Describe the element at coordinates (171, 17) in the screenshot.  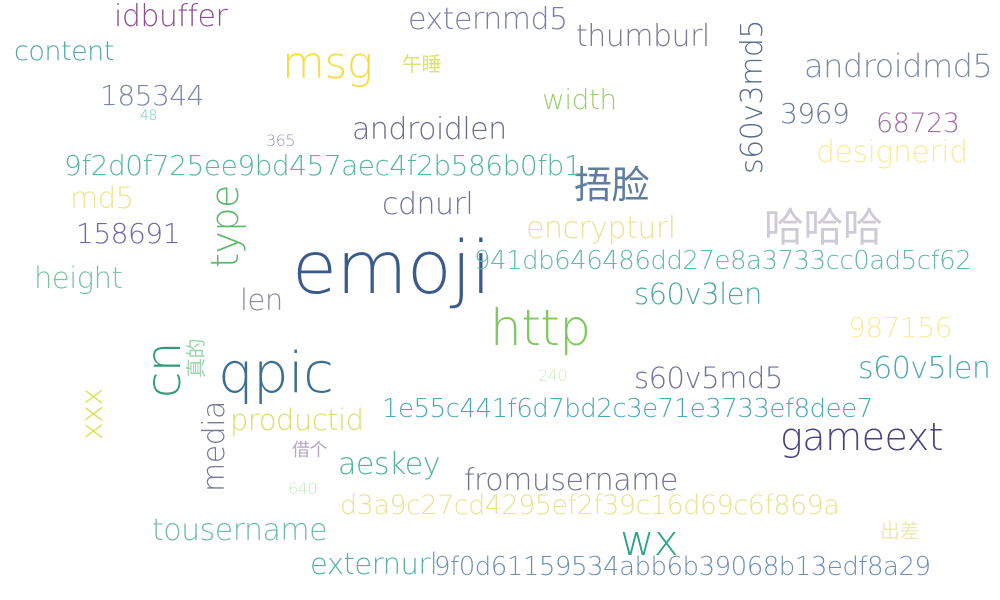
I see `word-idbuffer: idbuffer` at that location.